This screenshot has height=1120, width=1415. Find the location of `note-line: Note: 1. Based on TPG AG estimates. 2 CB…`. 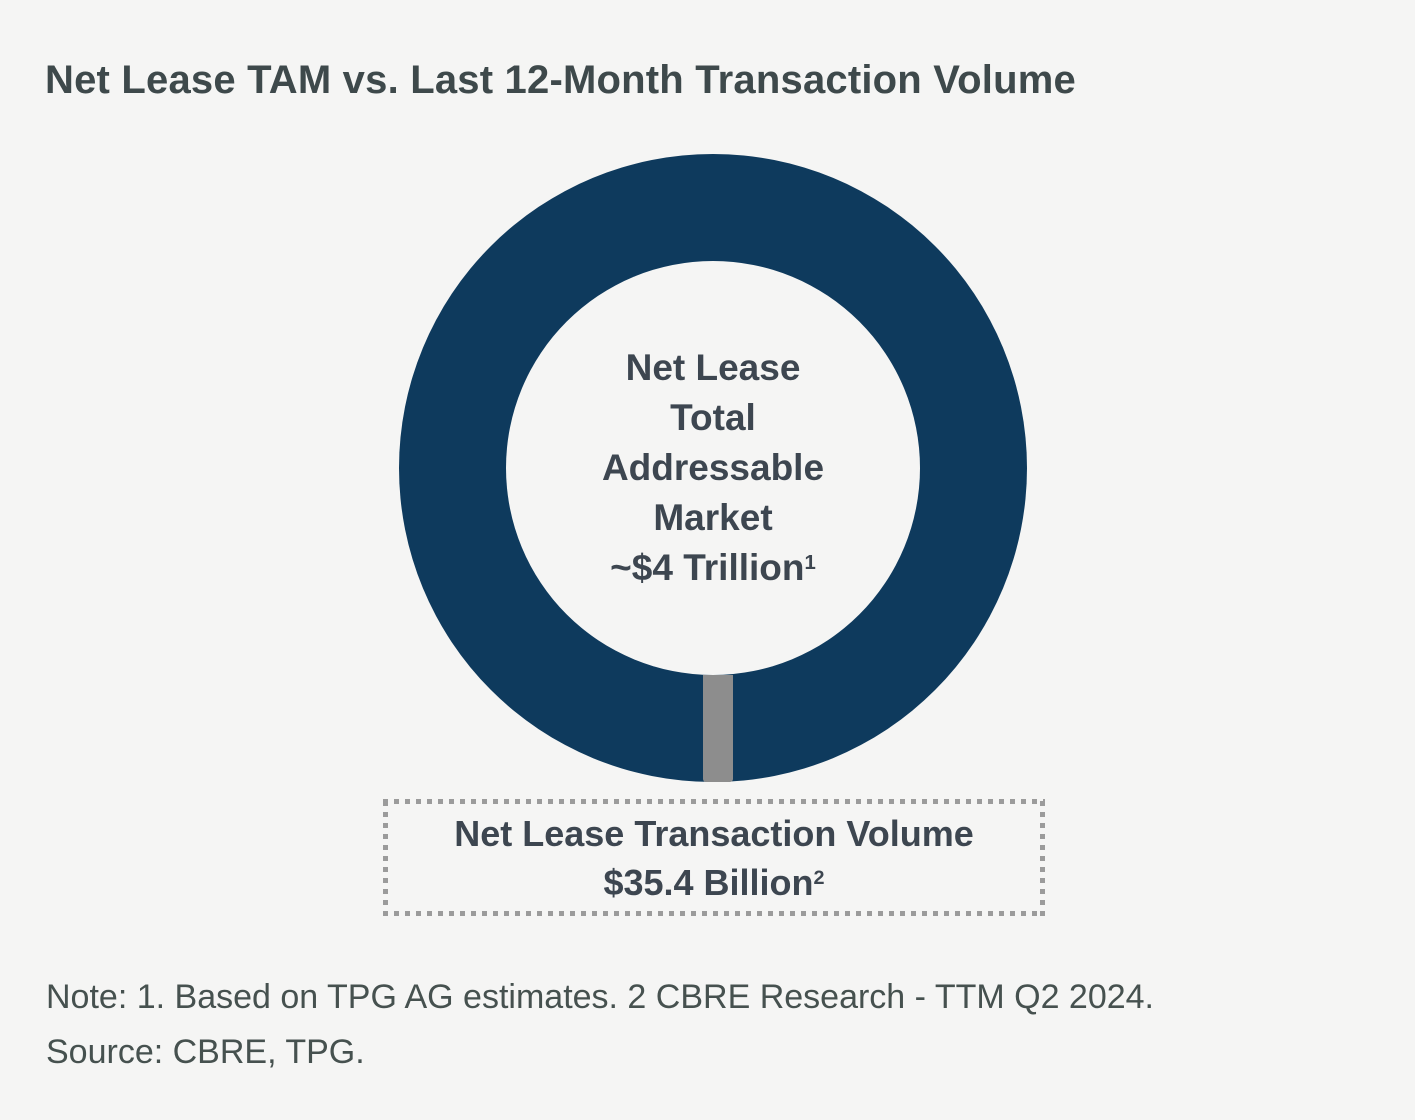

note-line: Note: 1. Based on TPG AG estimates. 2 CB… is located at coordinates (600, 997).